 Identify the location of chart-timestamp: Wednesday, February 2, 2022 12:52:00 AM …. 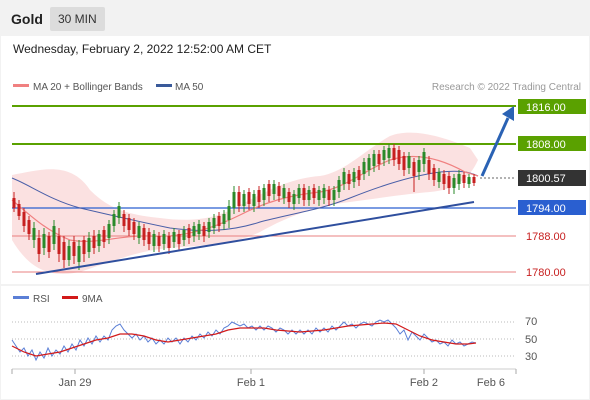
(142, 49).